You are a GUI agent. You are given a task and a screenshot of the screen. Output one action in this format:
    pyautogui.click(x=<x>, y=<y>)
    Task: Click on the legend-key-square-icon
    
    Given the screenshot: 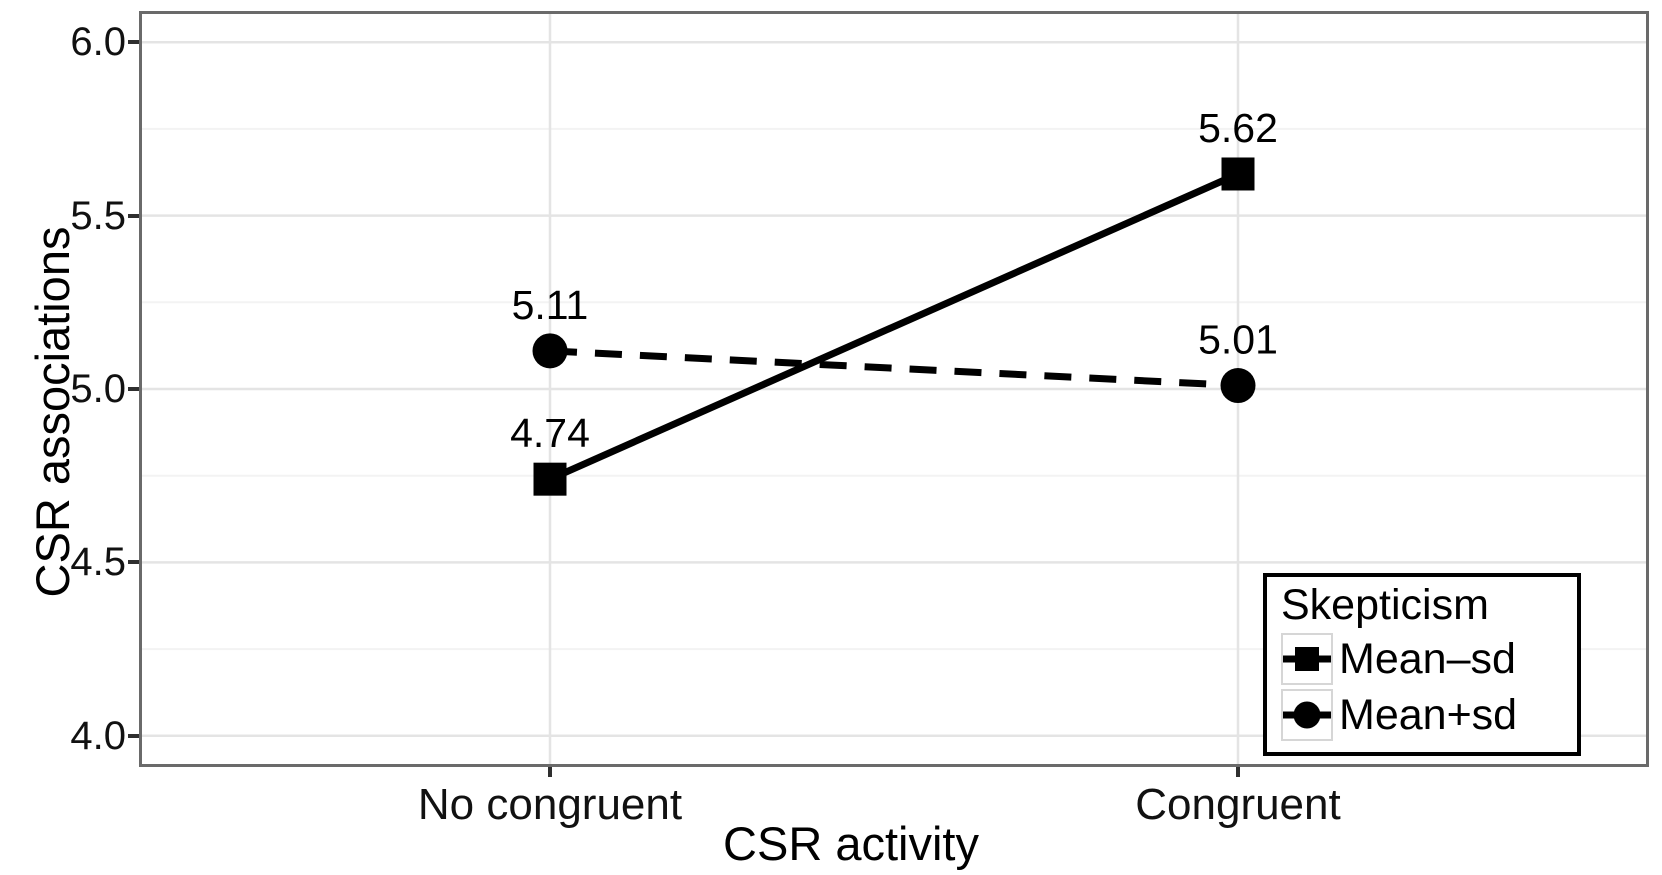 What is the action you would take?
    pyautogui.click(x=1307, y=659)
    